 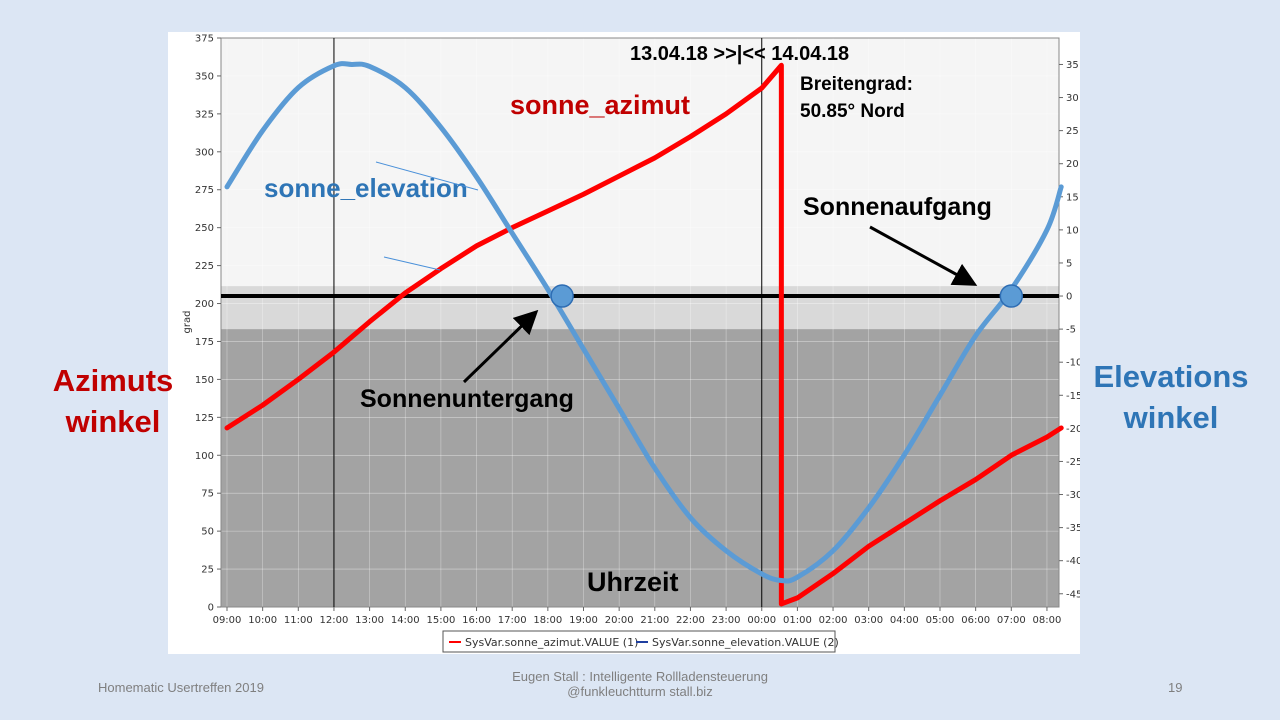 I want to click on sunset-arrow, so click(x=500, y=346).